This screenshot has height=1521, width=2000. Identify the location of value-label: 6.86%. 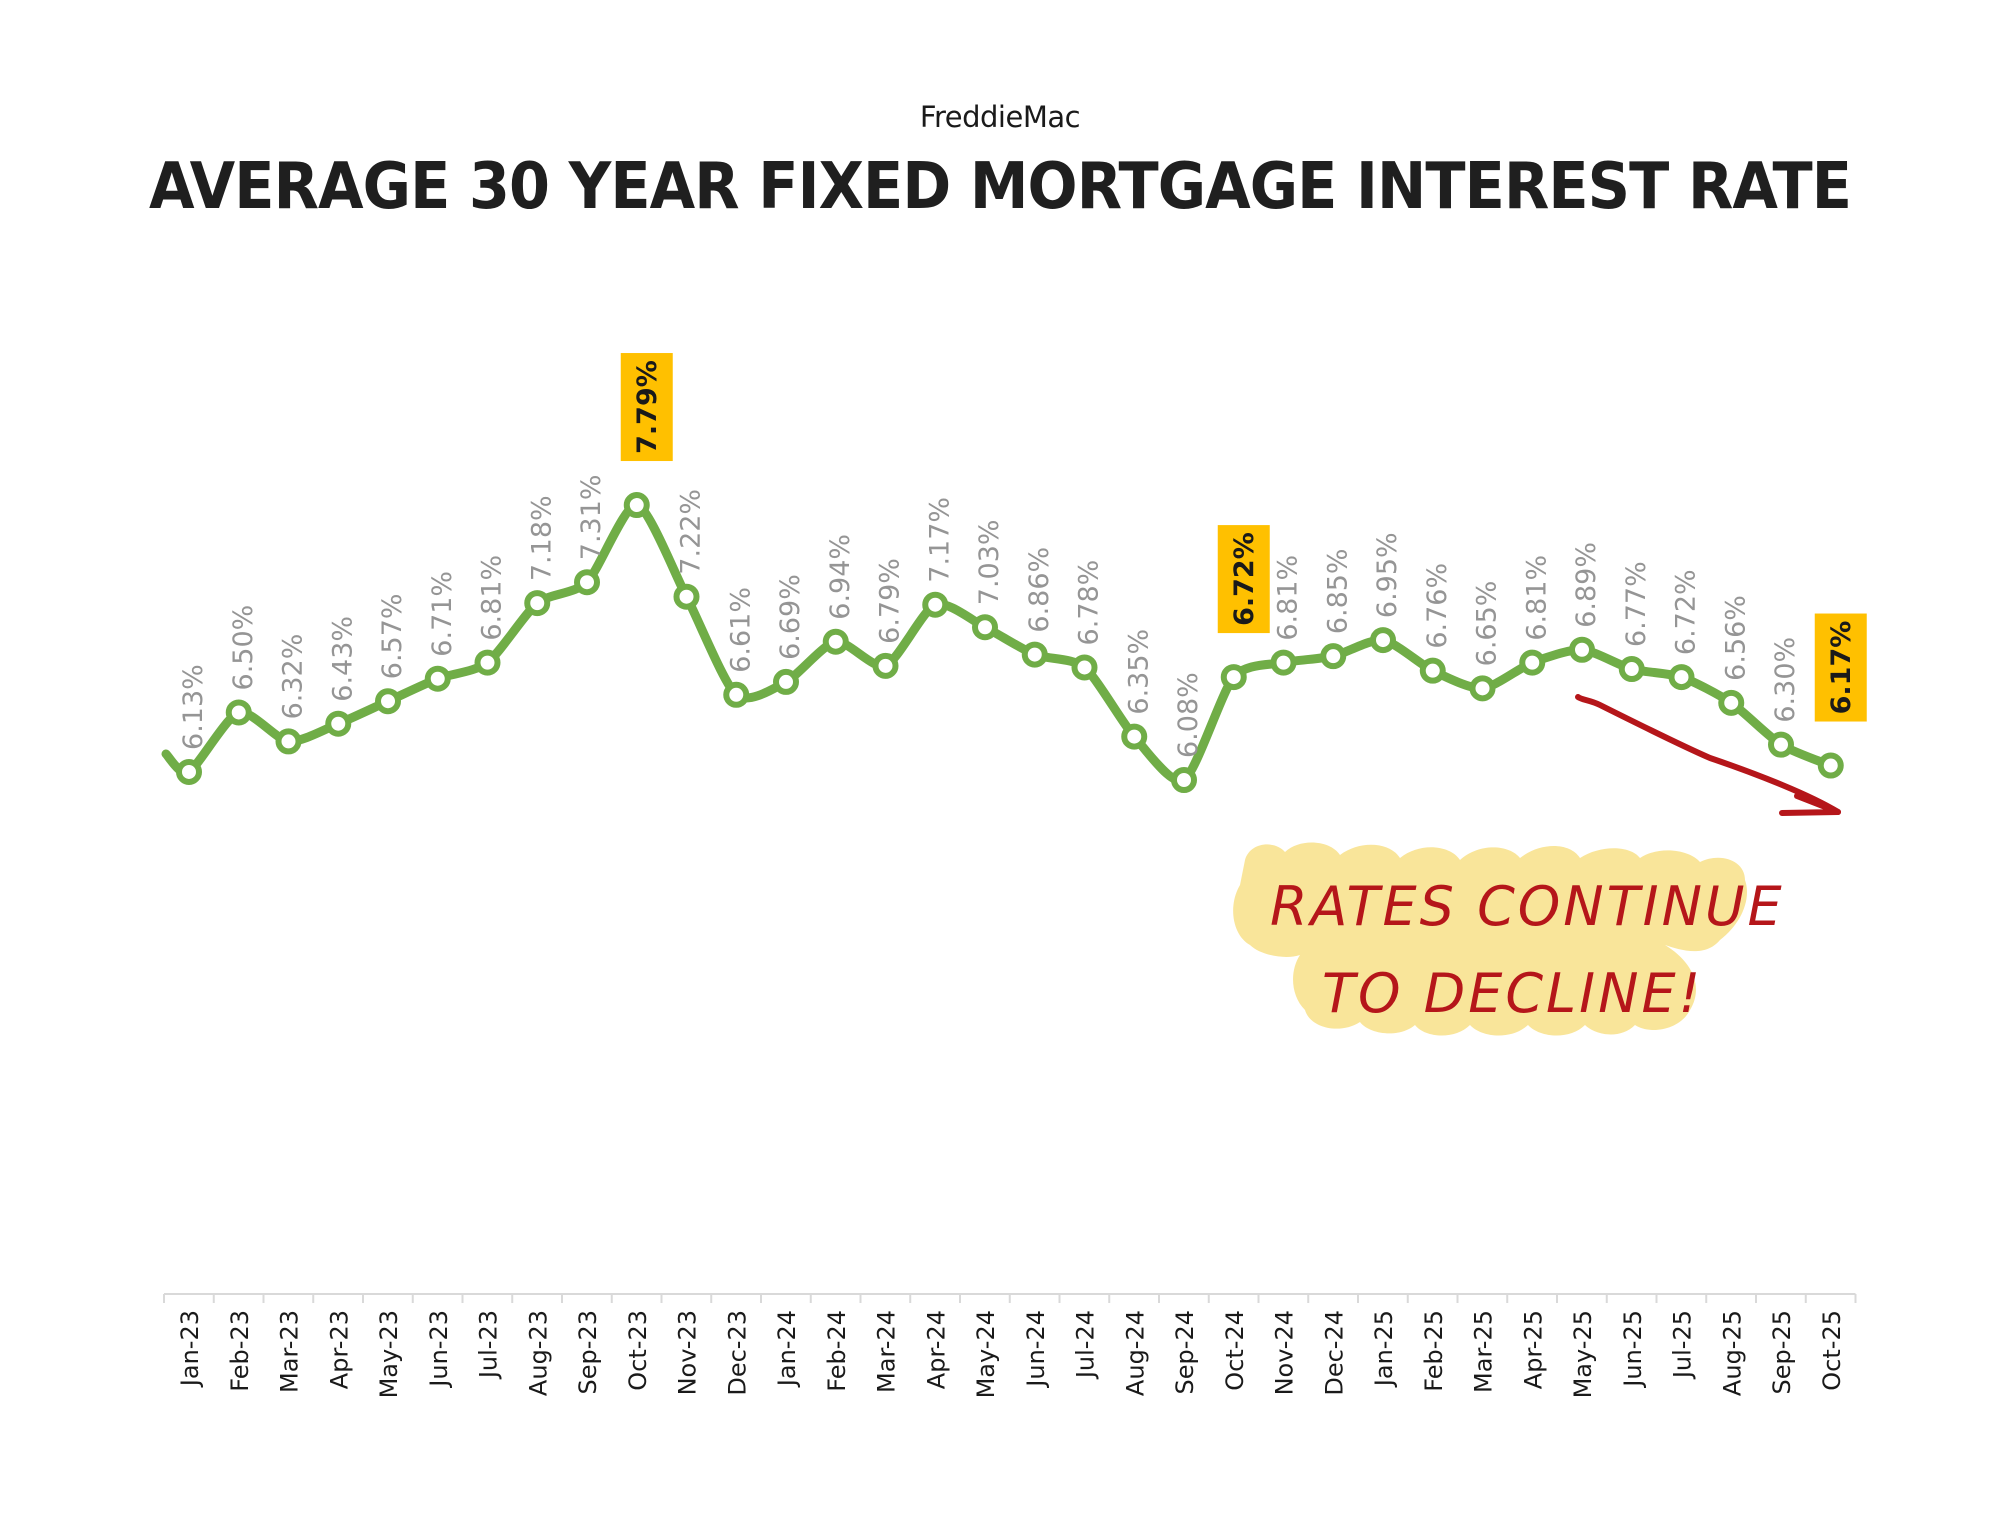
(1039, 590).